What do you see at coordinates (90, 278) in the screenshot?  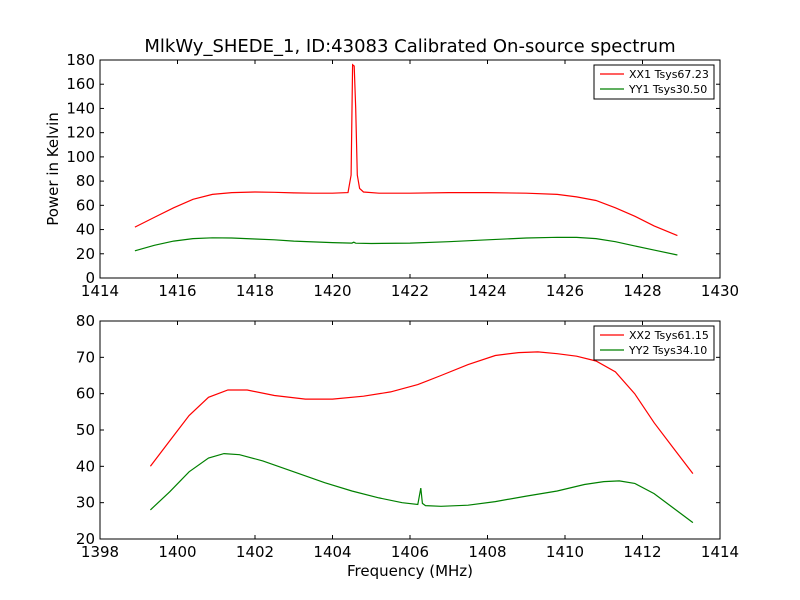 I see `y-tick-label: 0` at bounding box center [90, 278].